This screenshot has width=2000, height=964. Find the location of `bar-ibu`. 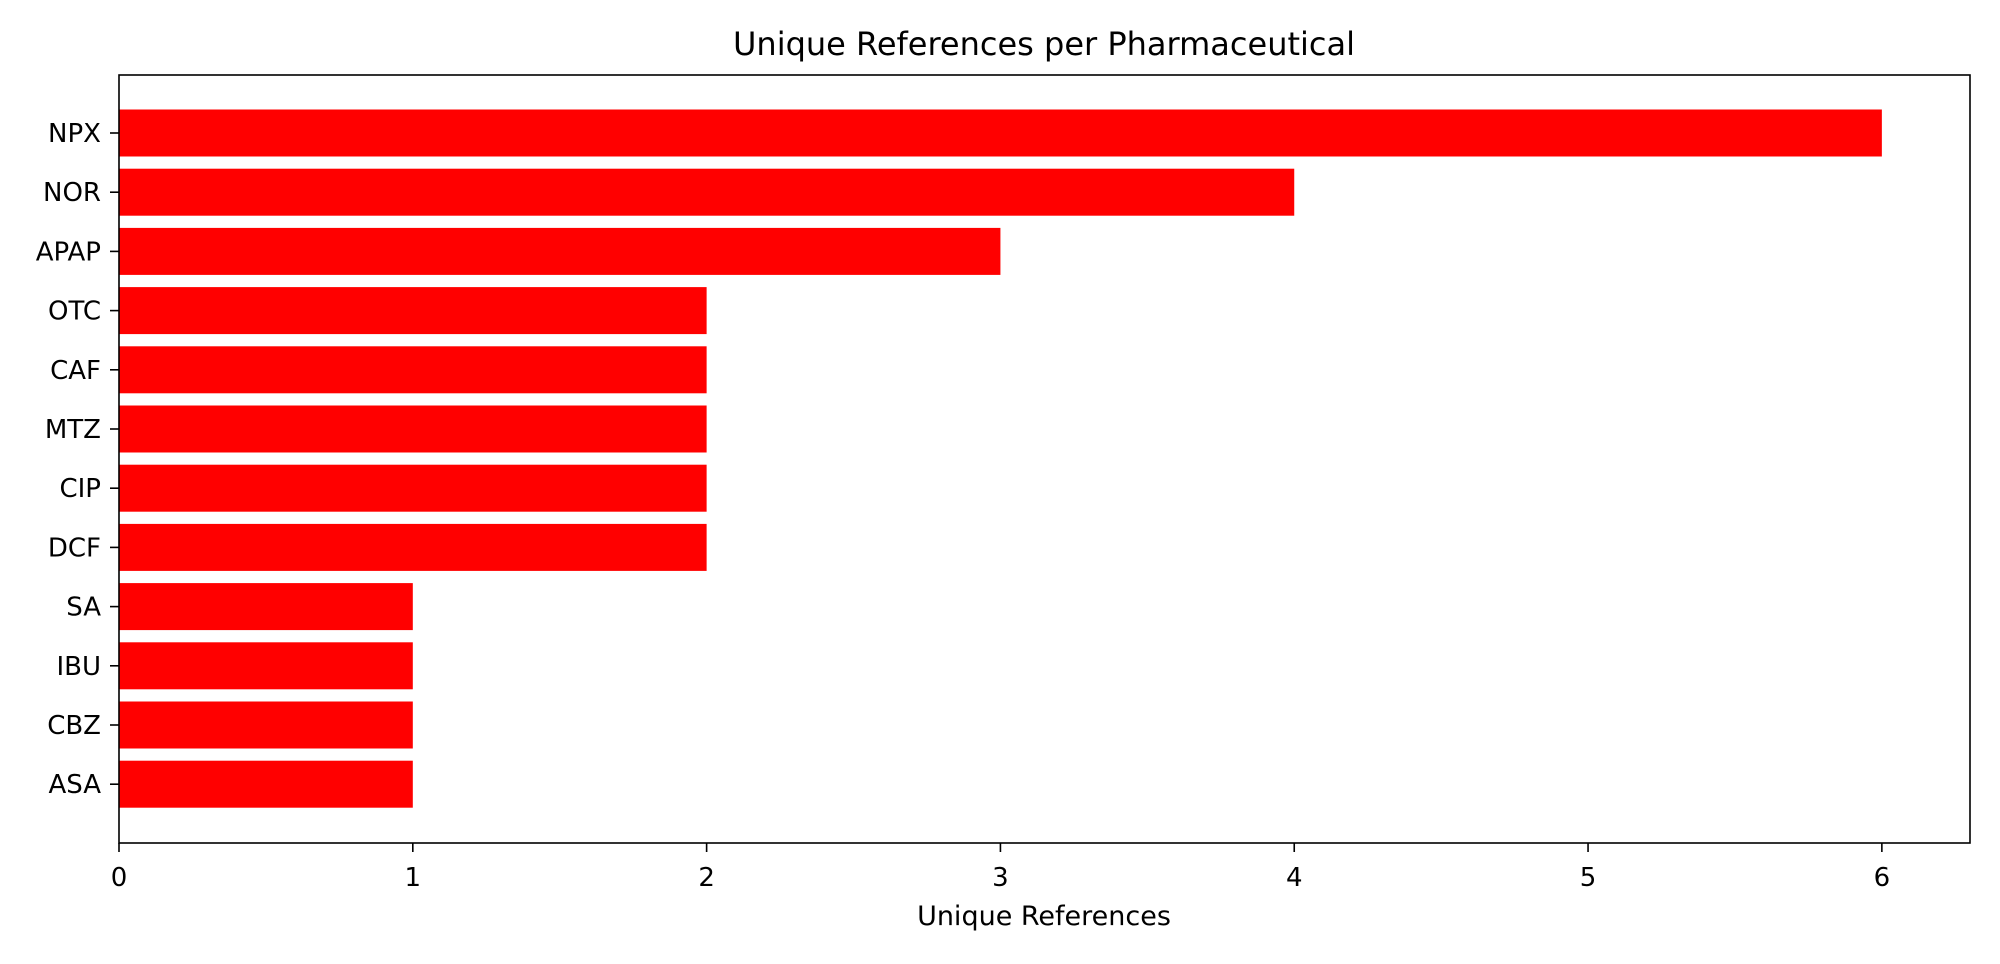

bar-ibu is located at coordinates (266, 666).